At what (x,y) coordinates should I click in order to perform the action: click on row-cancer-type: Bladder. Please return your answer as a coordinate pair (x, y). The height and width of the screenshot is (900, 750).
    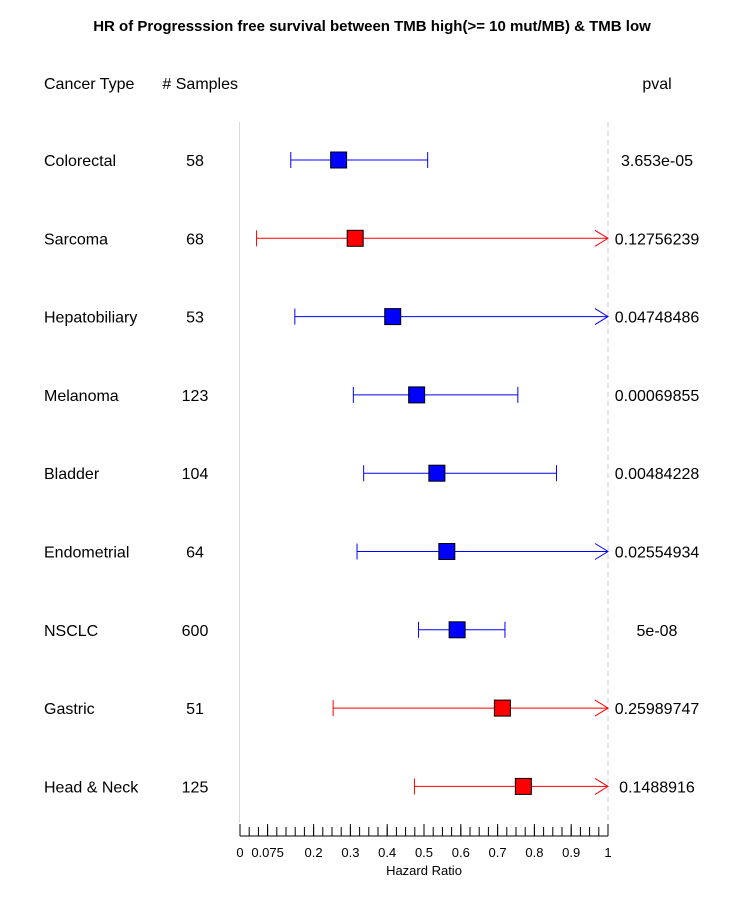
    Looking at the image, I should click on (72, 474).